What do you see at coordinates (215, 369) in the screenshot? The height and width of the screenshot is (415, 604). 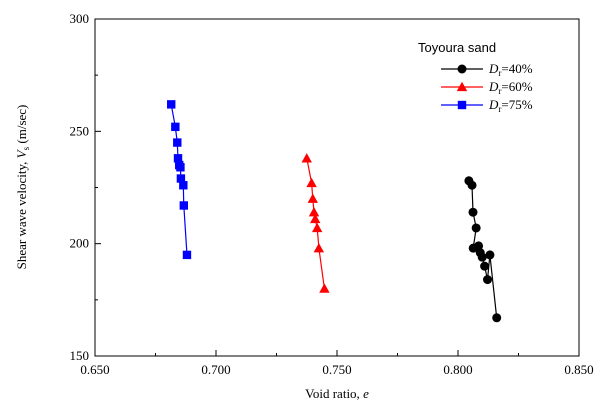 I see `x-tick-label: 0.700` at bounding box center [215, 369].